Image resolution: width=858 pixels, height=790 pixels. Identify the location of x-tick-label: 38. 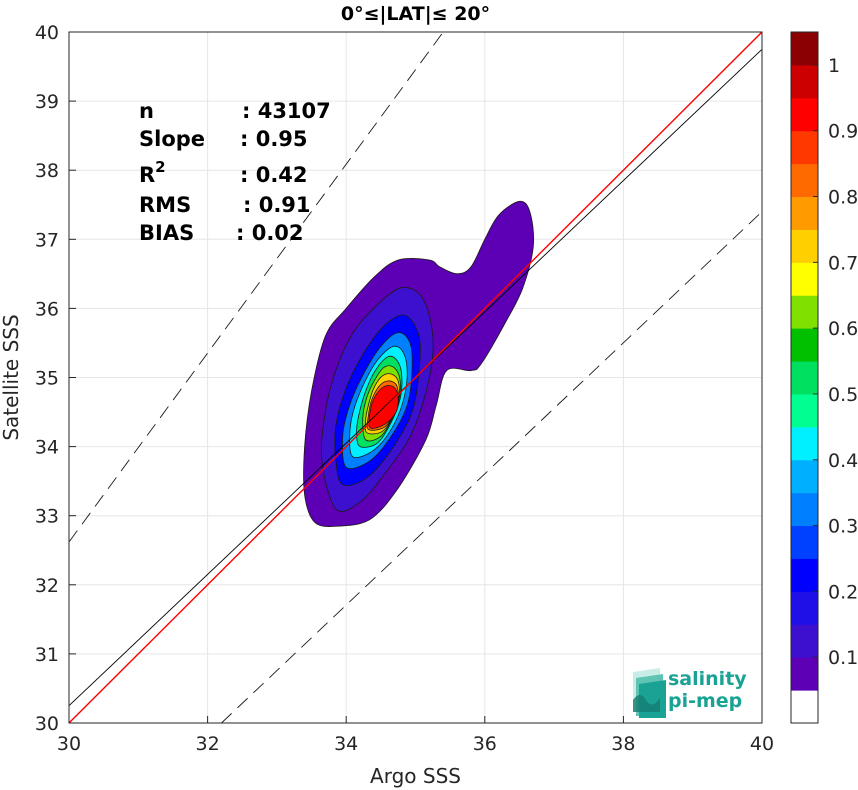
(623, 744).